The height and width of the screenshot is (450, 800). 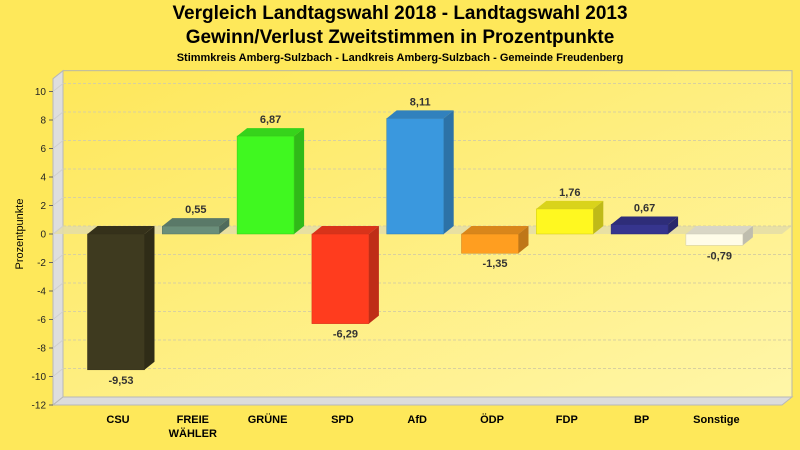 I want to click on bar-bp, so click(x=644, y=225).